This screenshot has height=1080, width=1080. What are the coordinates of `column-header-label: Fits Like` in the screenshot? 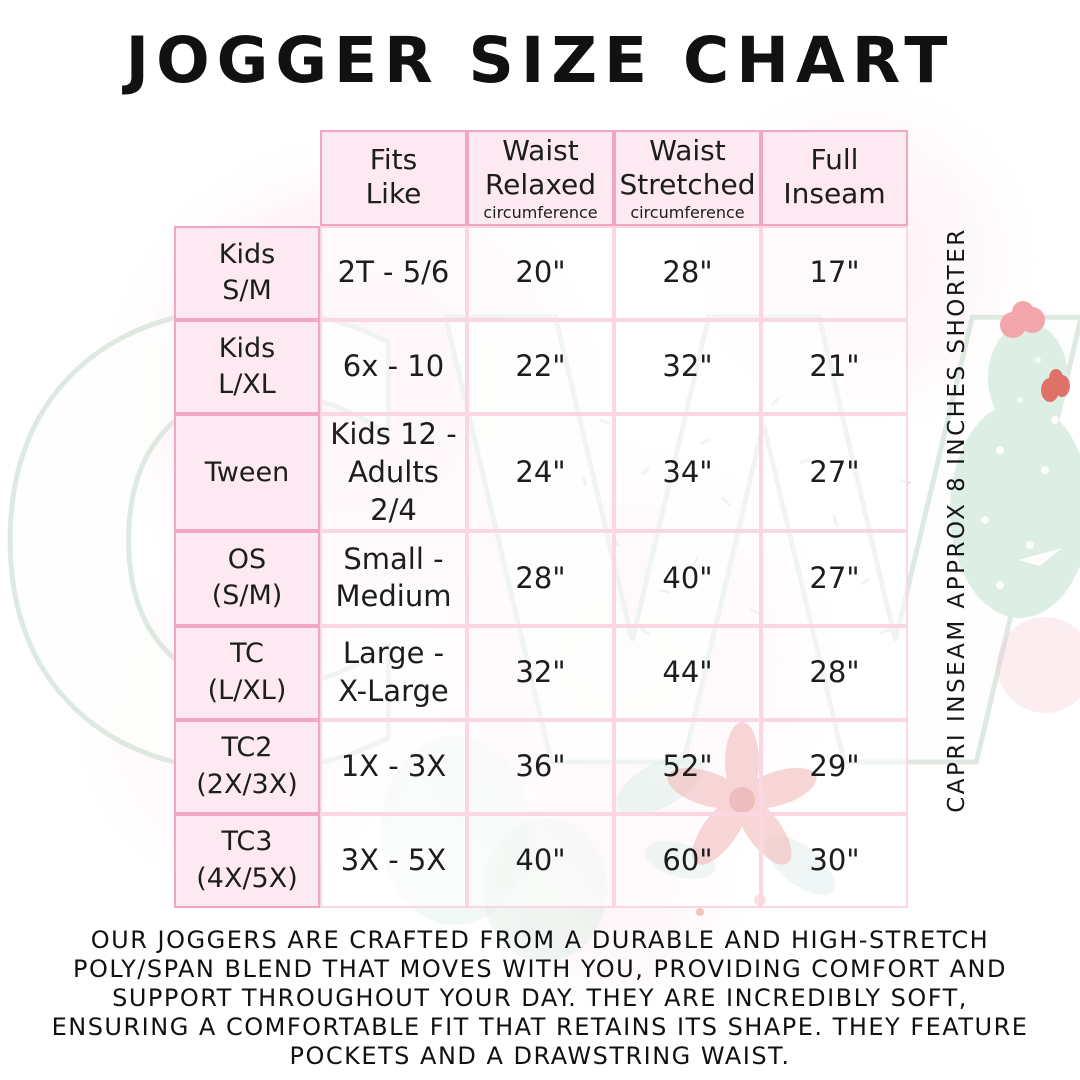 It's located at (393, 176).